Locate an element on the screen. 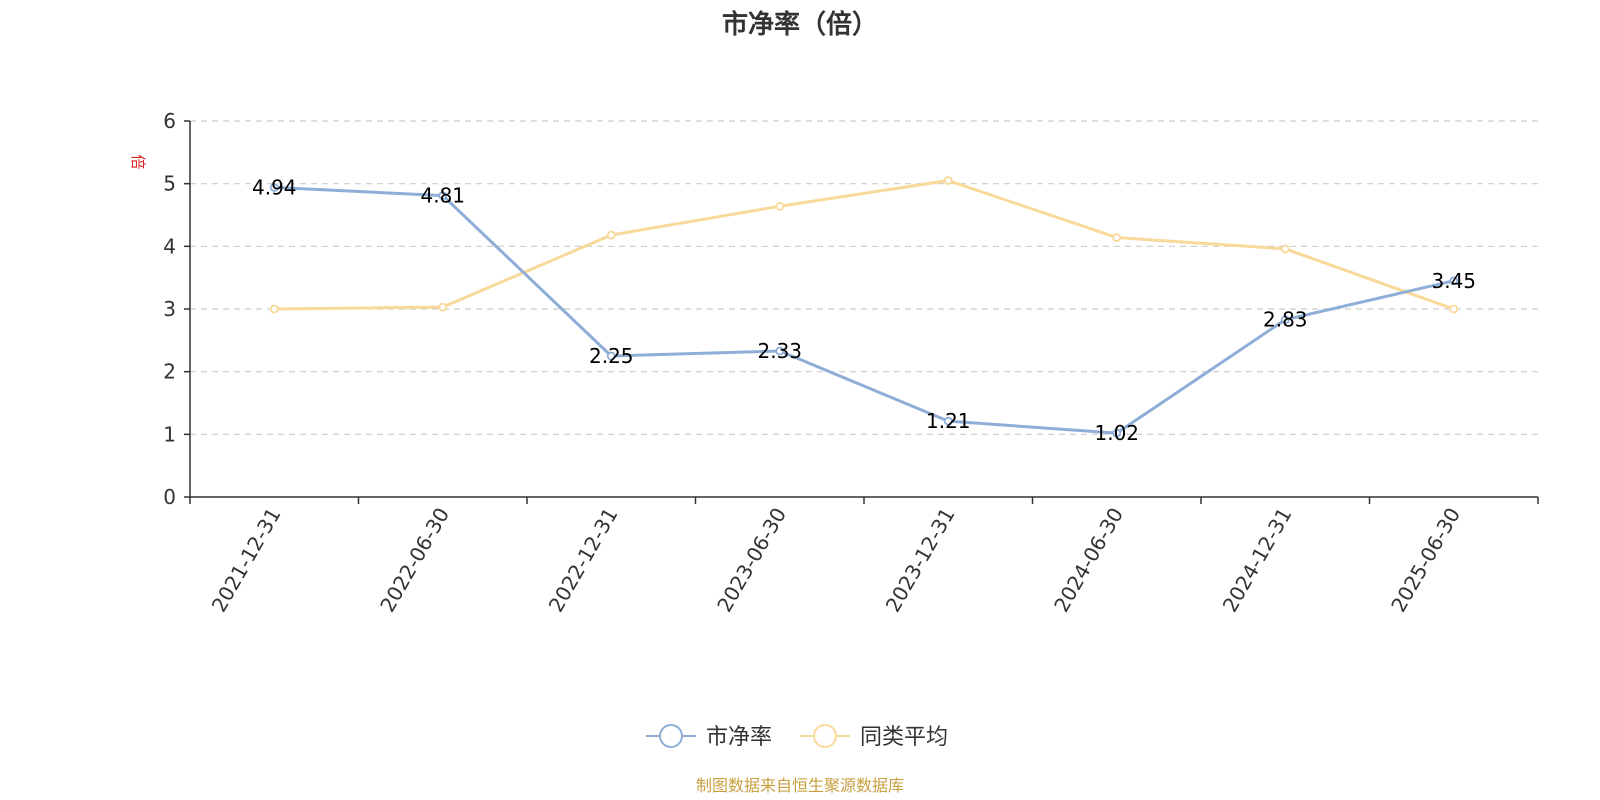  data-label: 2.25 is located at coordinates (611, 356).